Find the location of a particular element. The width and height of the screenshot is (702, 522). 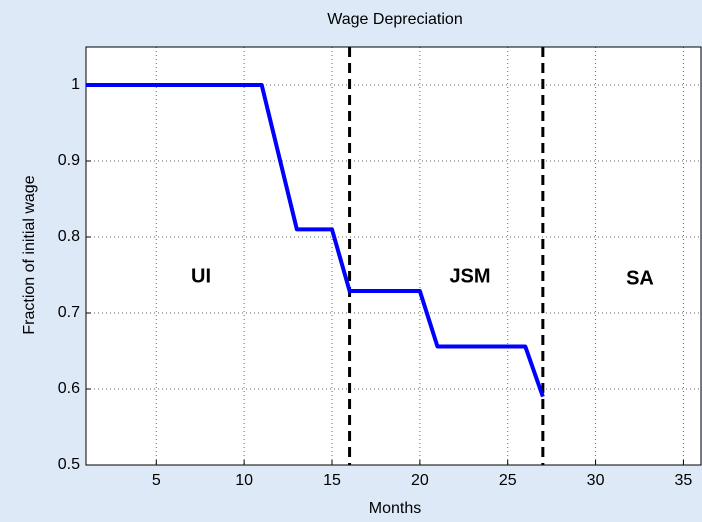

phase-label: SA is located at coordinates (640, 278).